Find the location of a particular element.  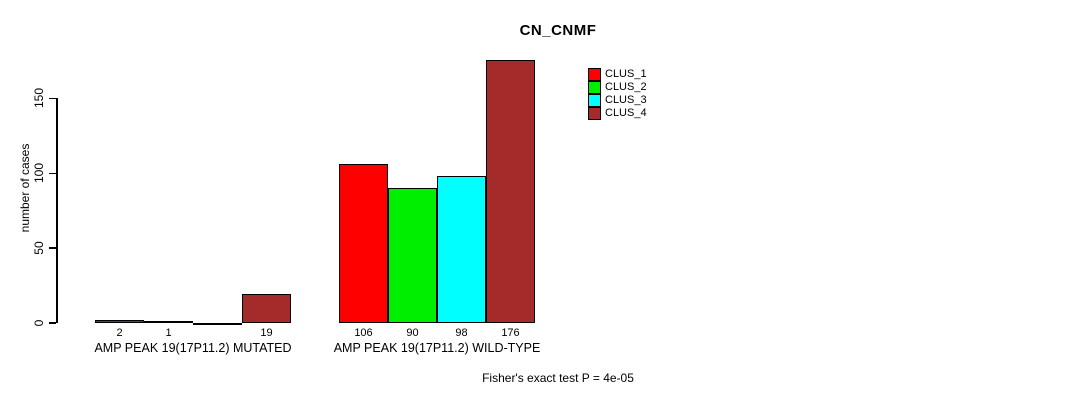

x-axis-group-label: AMP PEAK 19(17P11.2) WILD-TYPE is located at coordinates (437, 348).